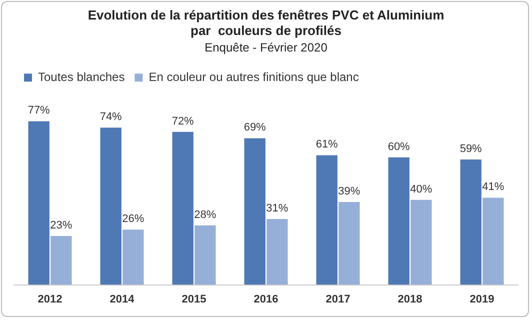 The image size is (532, 320). What do you see at coordinates (123, 299) in the screenshot?
I see `x-tick-label: 2014` at bounding box center [123, 299].